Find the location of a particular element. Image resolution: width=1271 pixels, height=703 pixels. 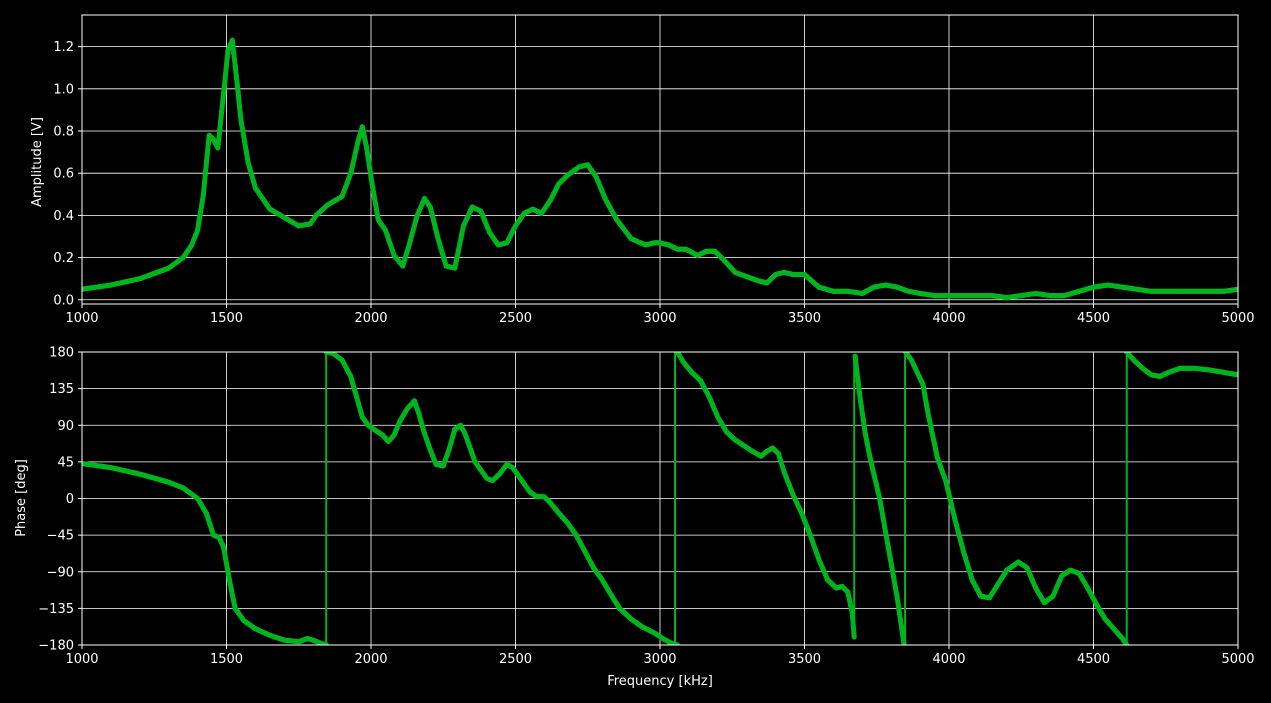

y-tick-label: −45 is located at coordinates (60, 536).